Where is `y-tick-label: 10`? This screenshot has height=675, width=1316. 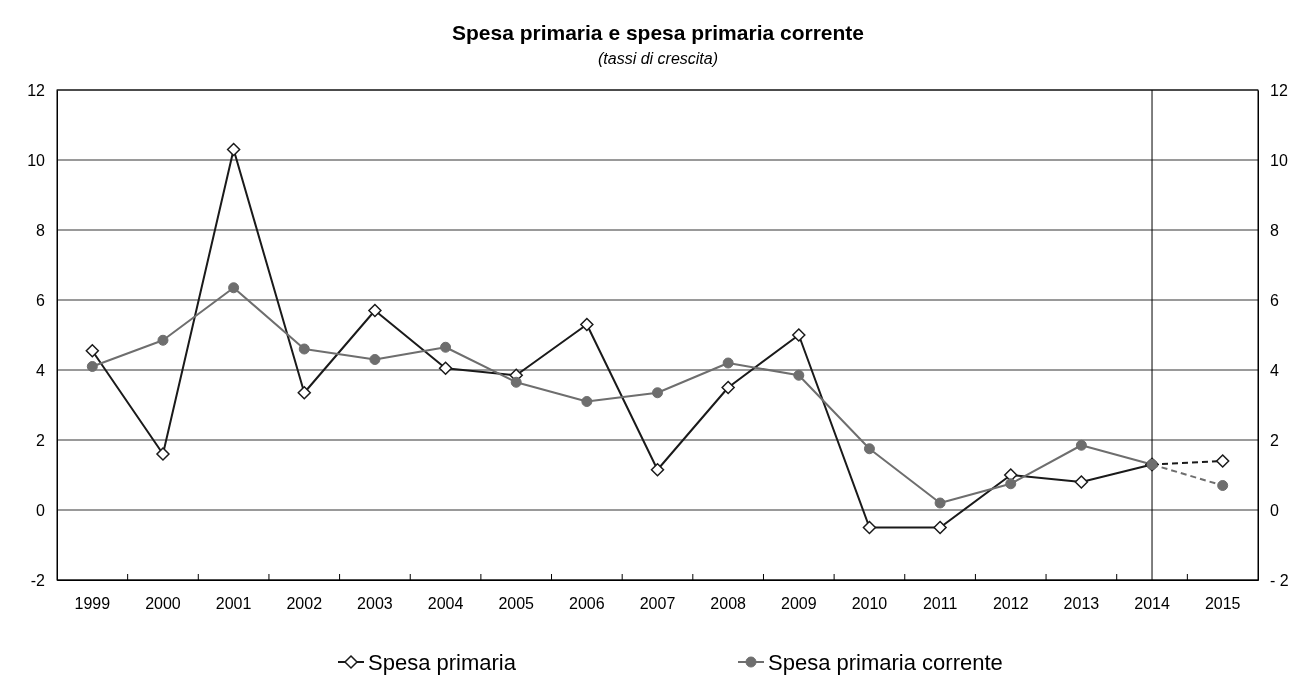 y-tick-label: 10 is located at coordinates (36, 160).